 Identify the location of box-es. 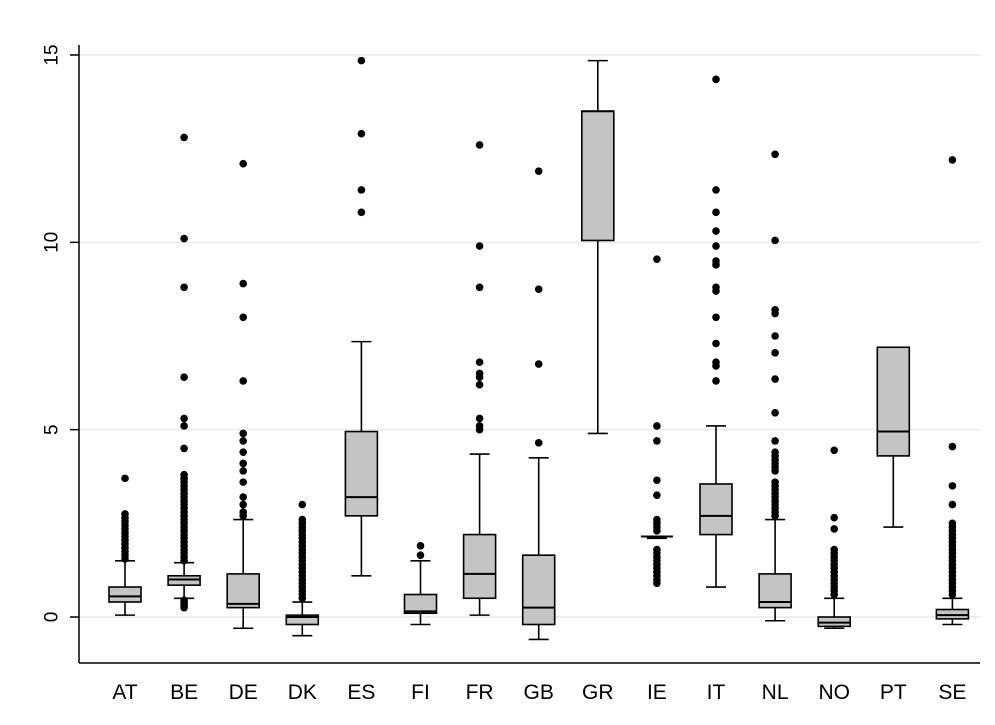
(361, 316).